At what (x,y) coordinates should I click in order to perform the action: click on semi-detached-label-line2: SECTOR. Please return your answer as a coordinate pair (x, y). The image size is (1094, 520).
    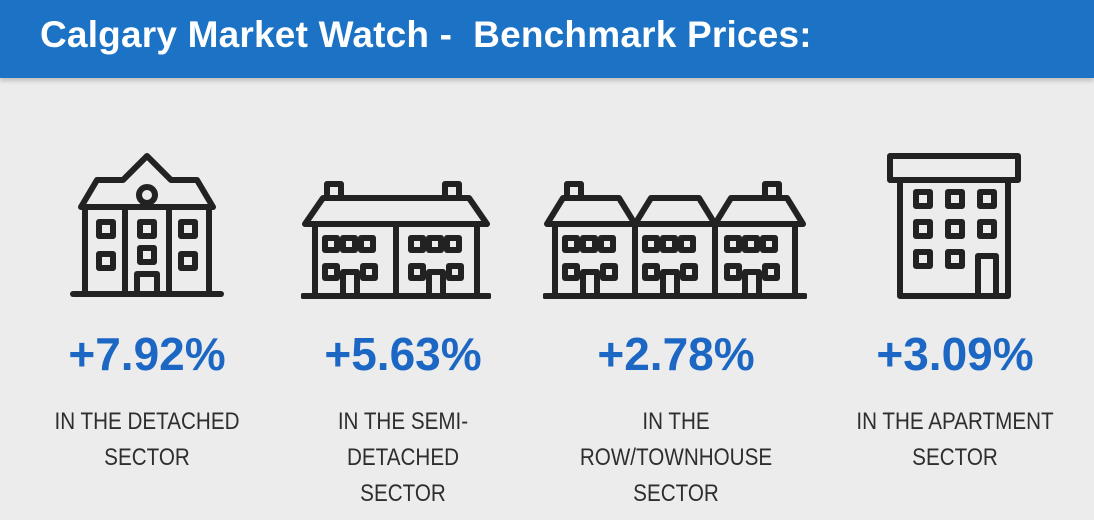
    Looking at the image, I should click on (403, 493).